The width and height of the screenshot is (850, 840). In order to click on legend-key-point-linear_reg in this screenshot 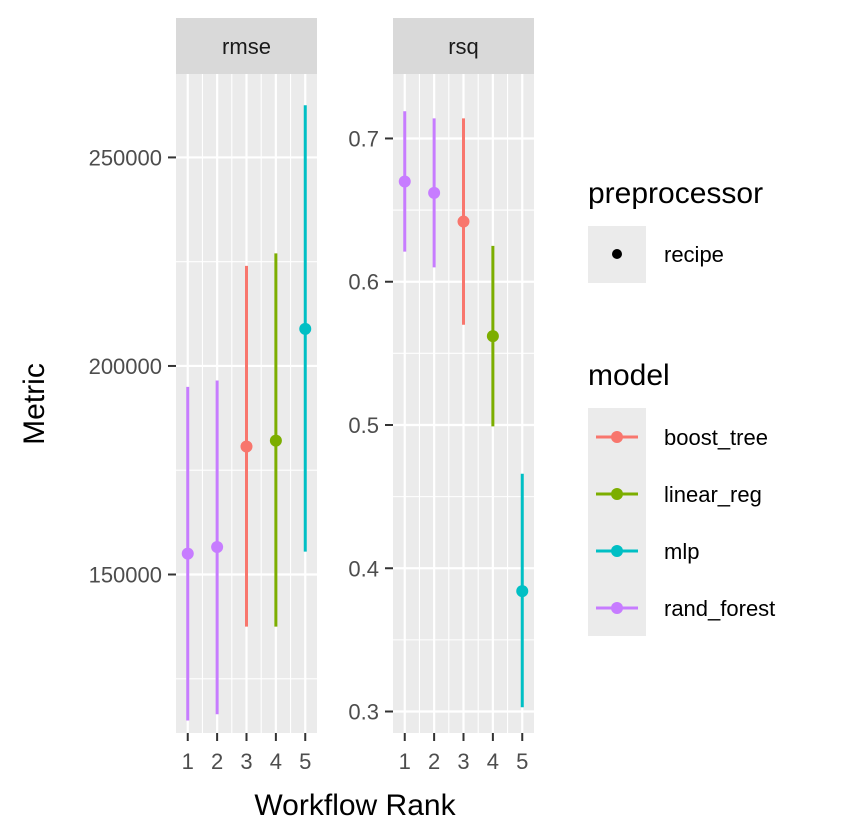, I will do `click(617, 494)`.